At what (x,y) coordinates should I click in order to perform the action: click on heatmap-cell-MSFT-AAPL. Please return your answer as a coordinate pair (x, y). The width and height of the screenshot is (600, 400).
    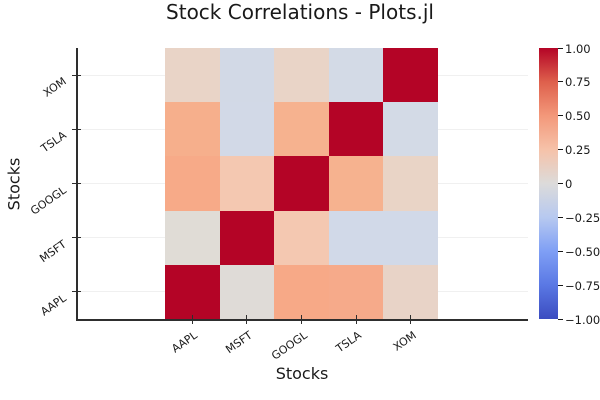
    Looking at the image, I should click on (193, 238).